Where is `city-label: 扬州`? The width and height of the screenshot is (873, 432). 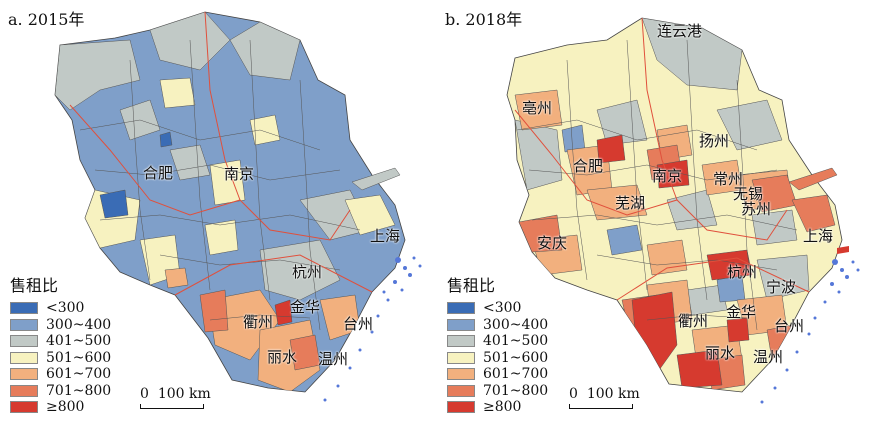
city-label: 扬州 is located at coordinates (714, 141).